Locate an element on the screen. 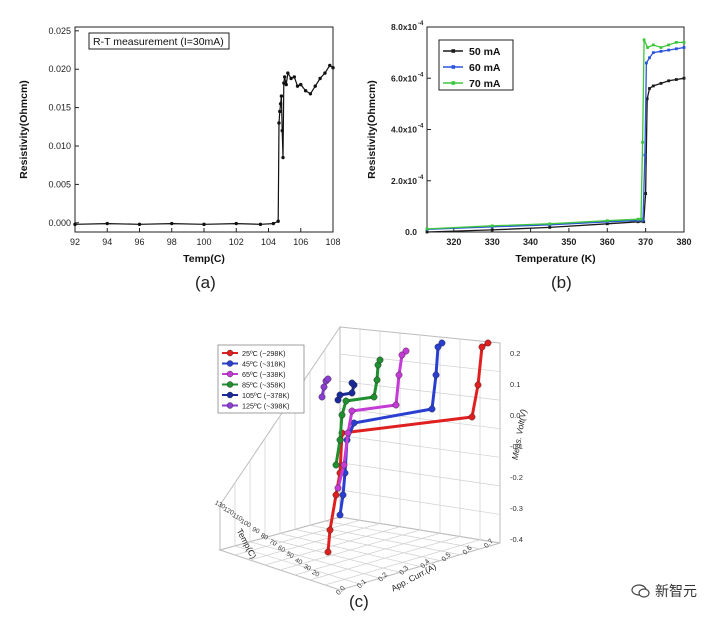 This screenshot has height=621, width=719. y-tick-label: 50 is located at coordinates (290, 556).